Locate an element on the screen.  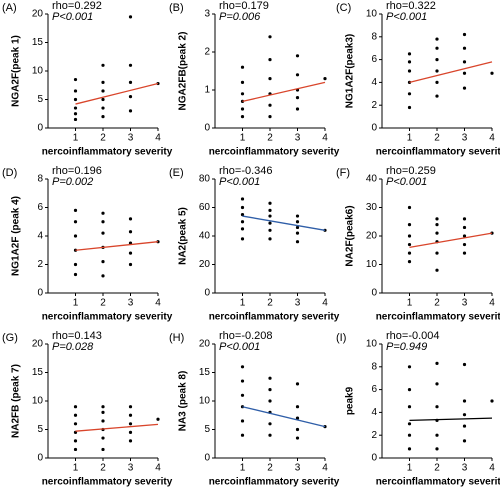
panel-label: (I) is located at coordinates (341, 338).